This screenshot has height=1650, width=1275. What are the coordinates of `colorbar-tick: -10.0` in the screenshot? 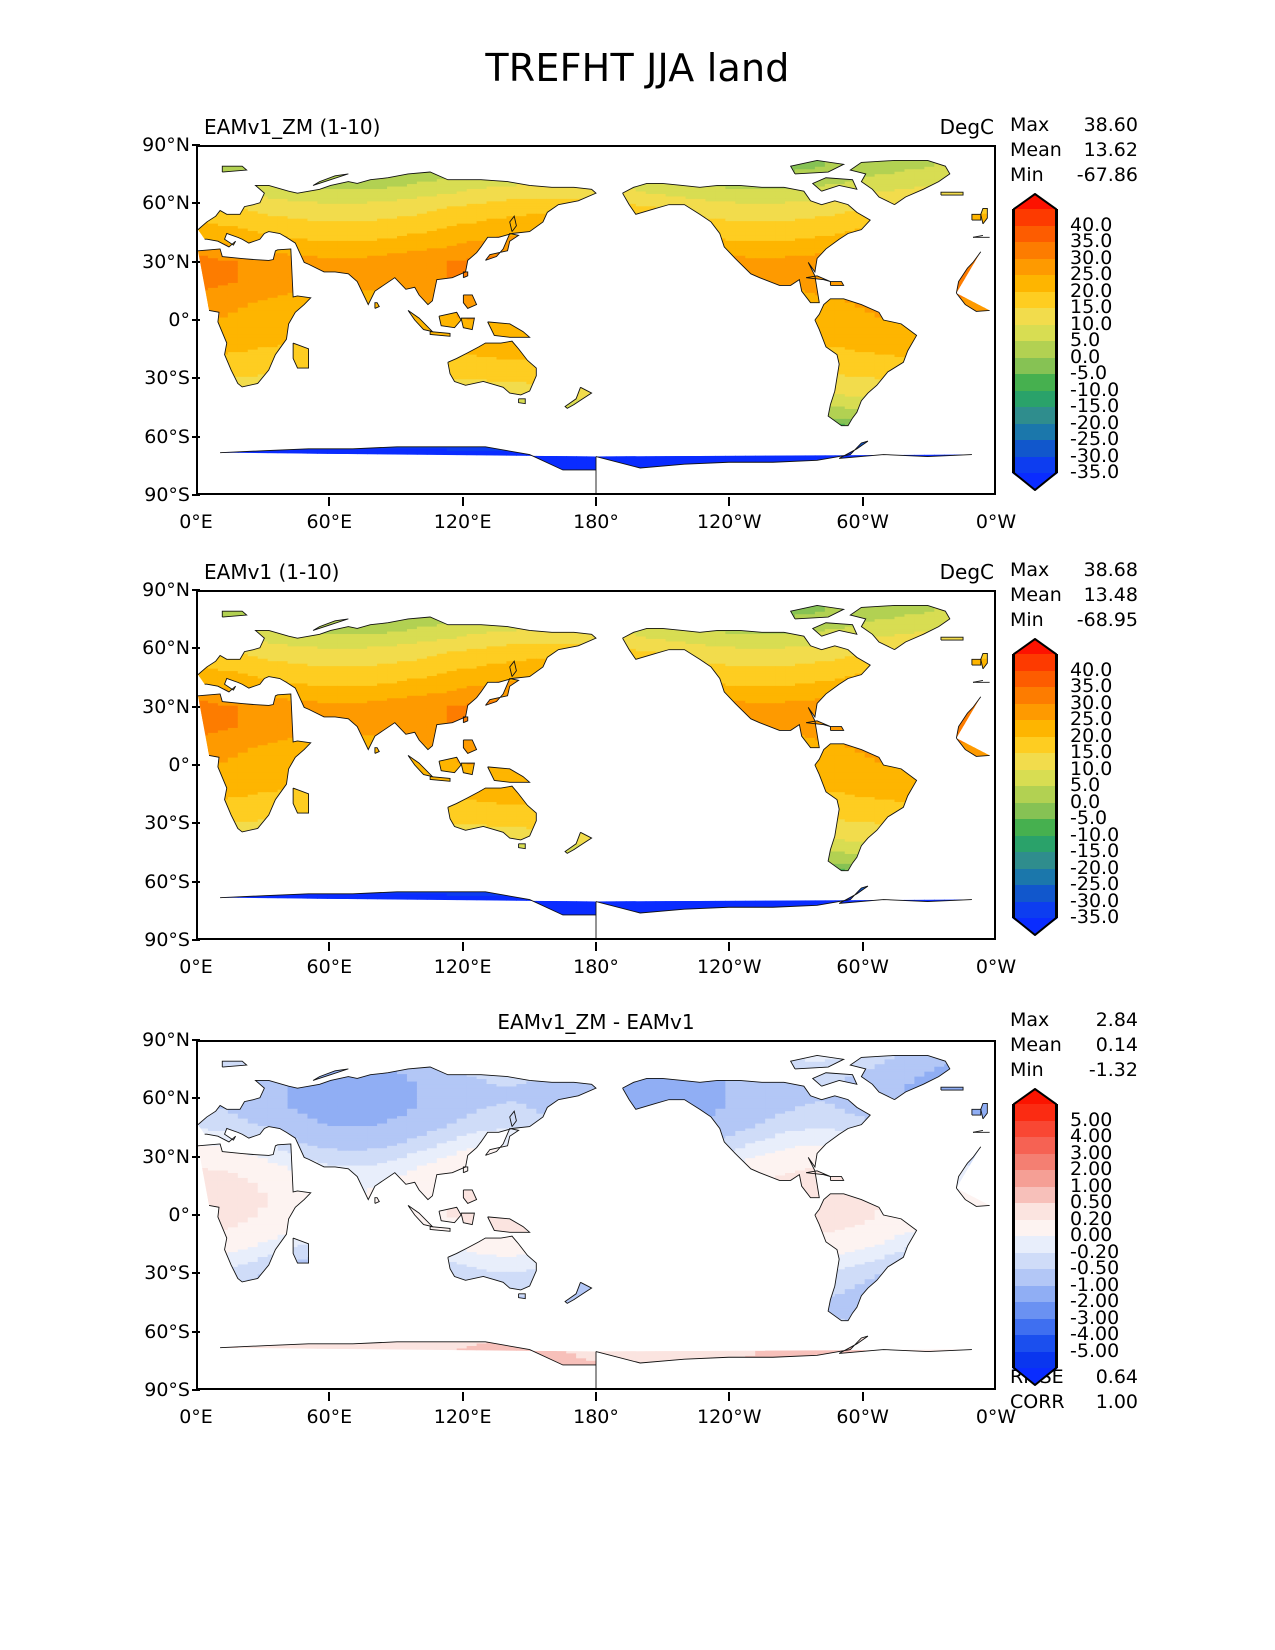 It's located at (1094, 390).